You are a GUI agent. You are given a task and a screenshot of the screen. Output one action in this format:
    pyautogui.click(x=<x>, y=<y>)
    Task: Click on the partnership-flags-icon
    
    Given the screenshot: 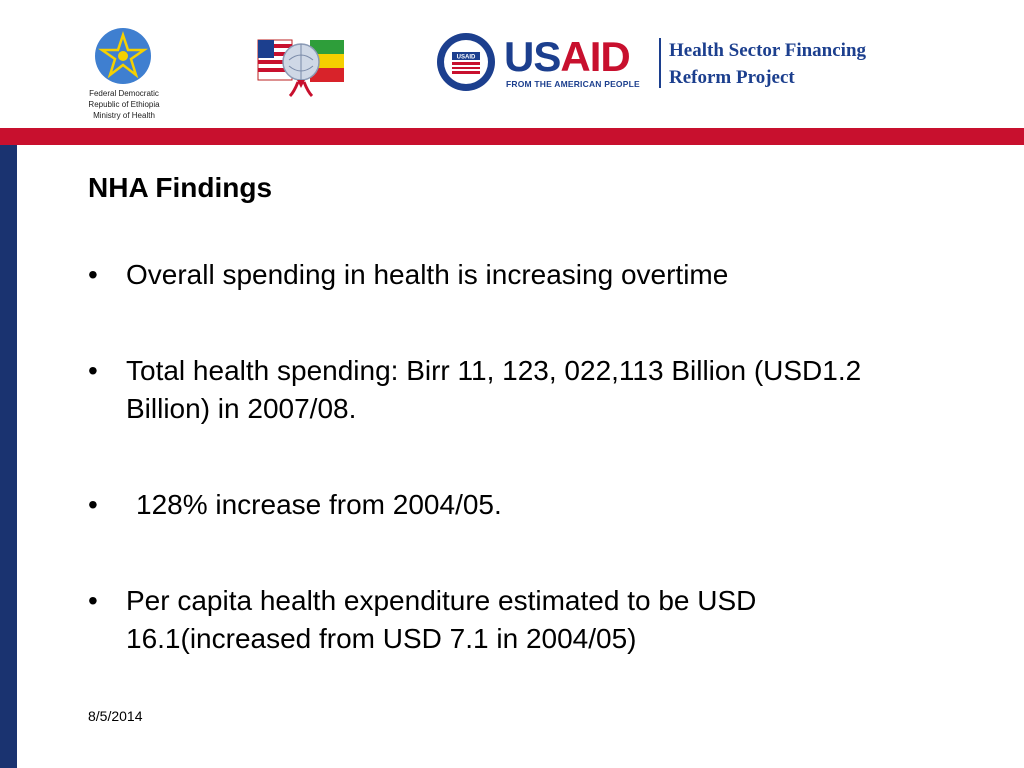 What is the action you would take?
    pyautogui.click(x=300, y=68)
    